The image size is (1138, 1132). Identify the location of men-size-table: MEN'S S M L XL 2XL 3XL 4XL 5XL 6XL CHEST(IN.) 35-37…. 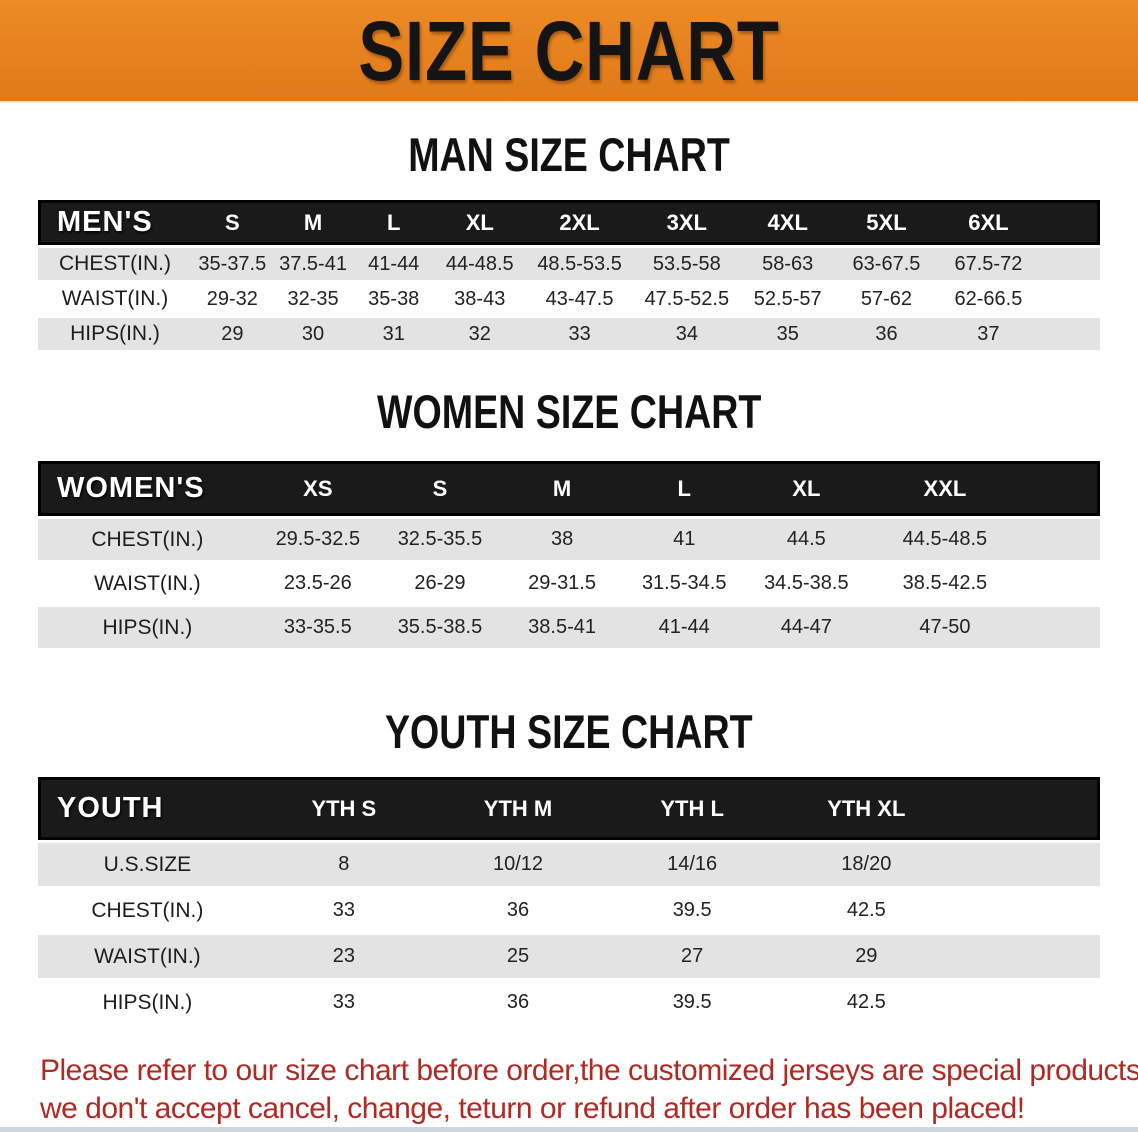
(569, 275).